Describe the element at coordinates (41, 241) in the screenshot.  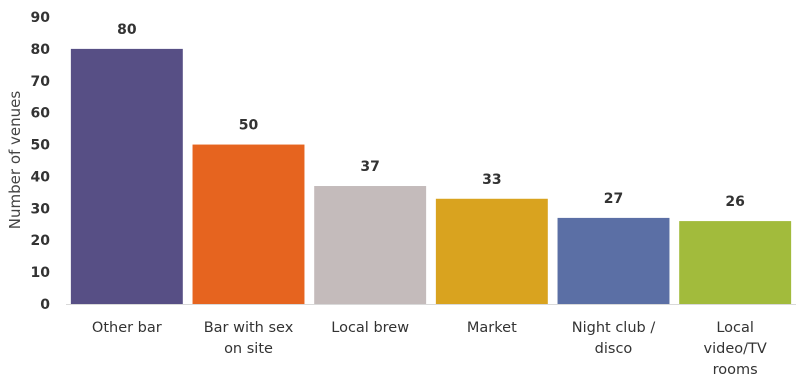
I see `y-tick-label: 20` at that location.